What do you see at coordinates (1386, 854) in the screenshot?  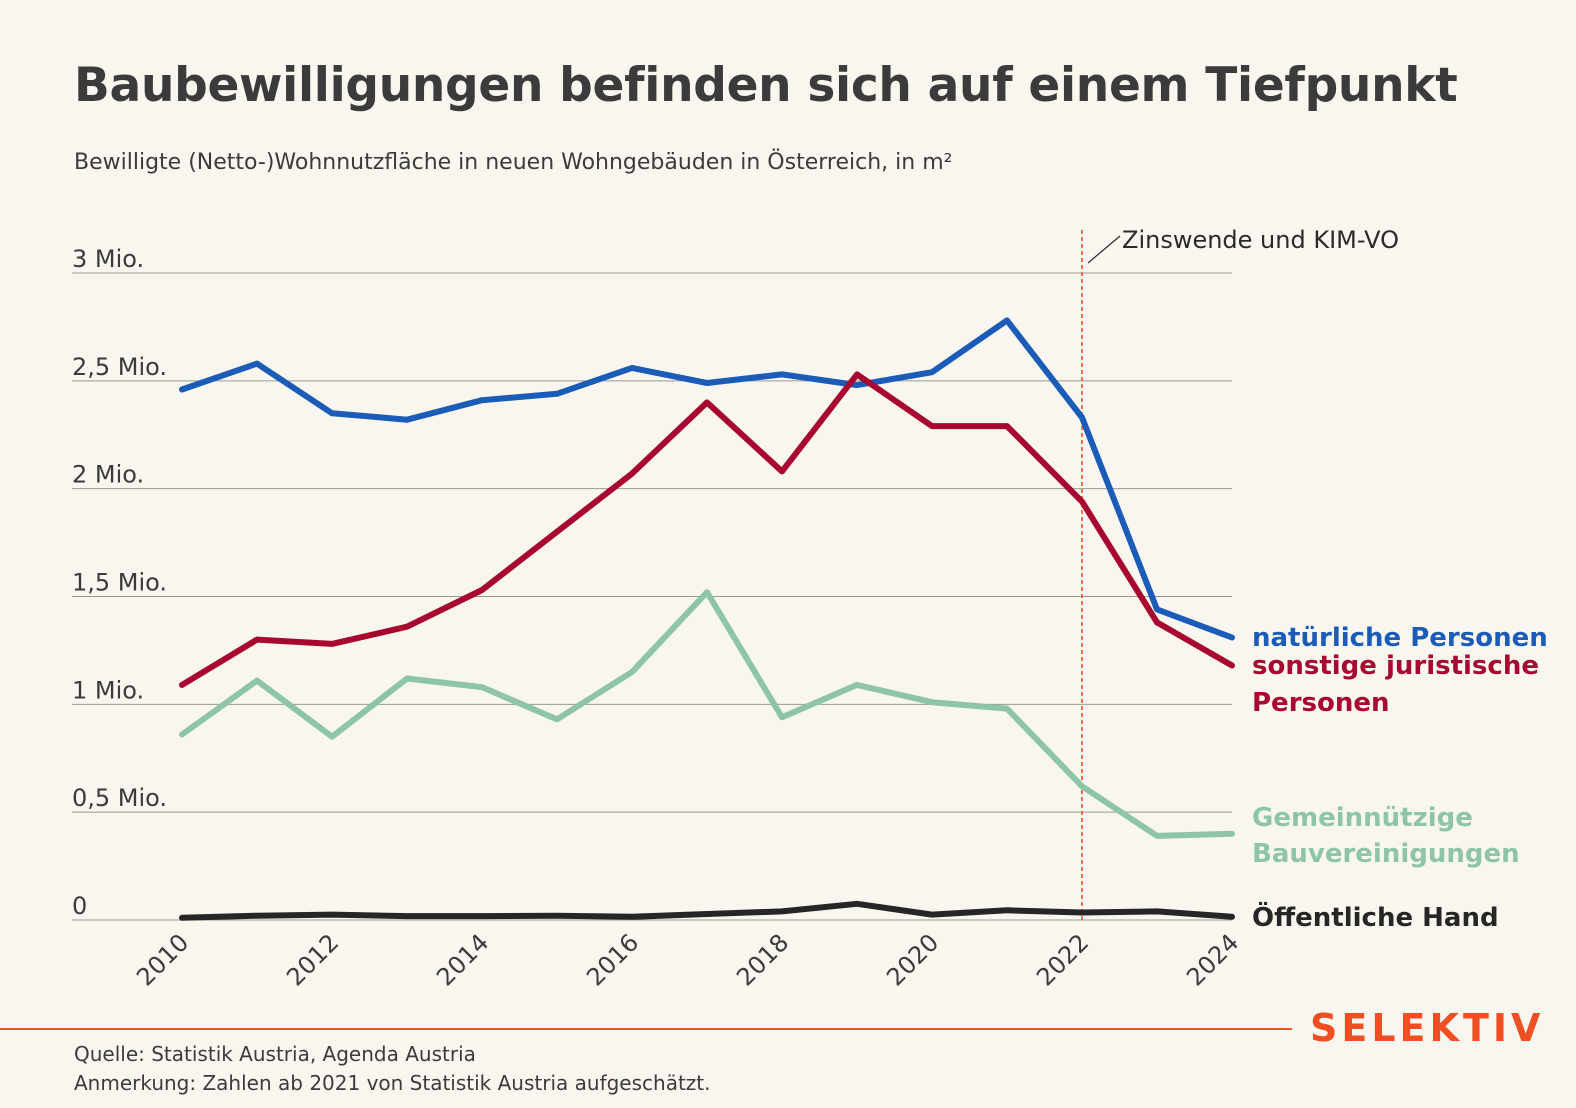 I see `series-label-gemeinnuetzig: Bauvereinigungen` at bounding box center [1386, 854].